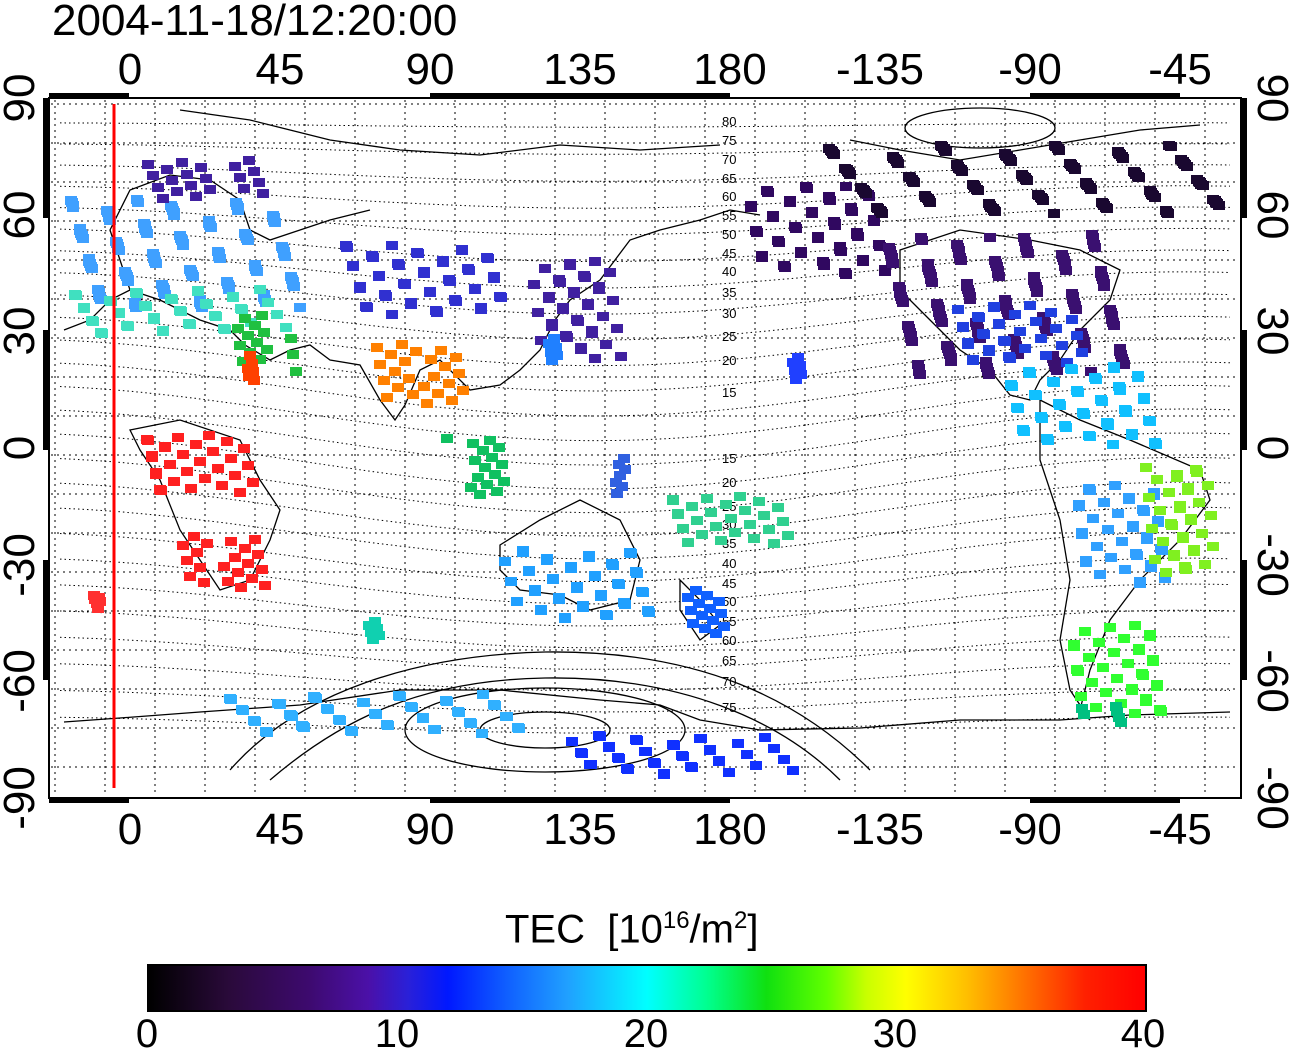 This screenshot has width=1292, height=1057. What do you see at coordinates (397, 1034) in the screenshot?
I see `colorbar-tick: 10` at bounding box center [397, 1034].